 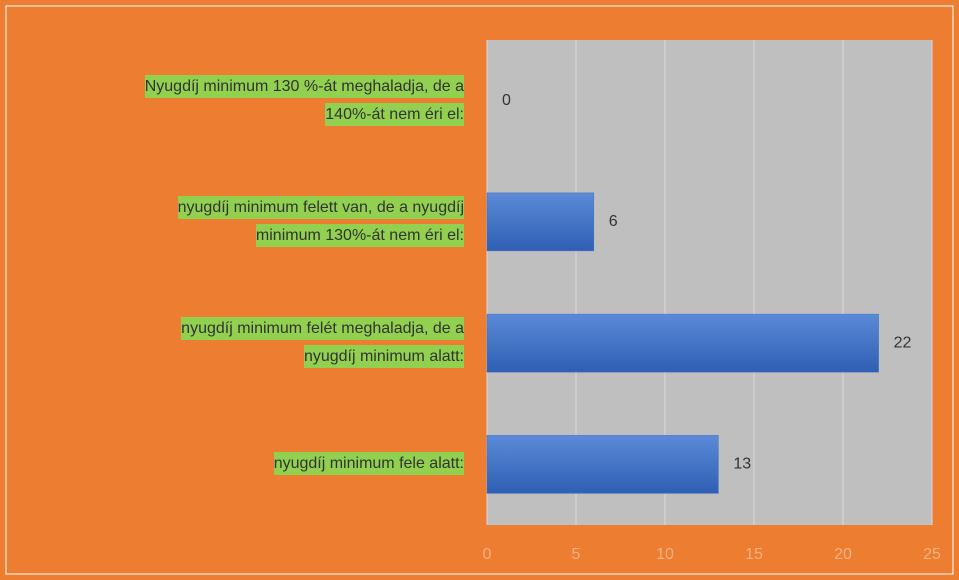 I want to click on x-tick-label: 15, so click(x=754, y=554).